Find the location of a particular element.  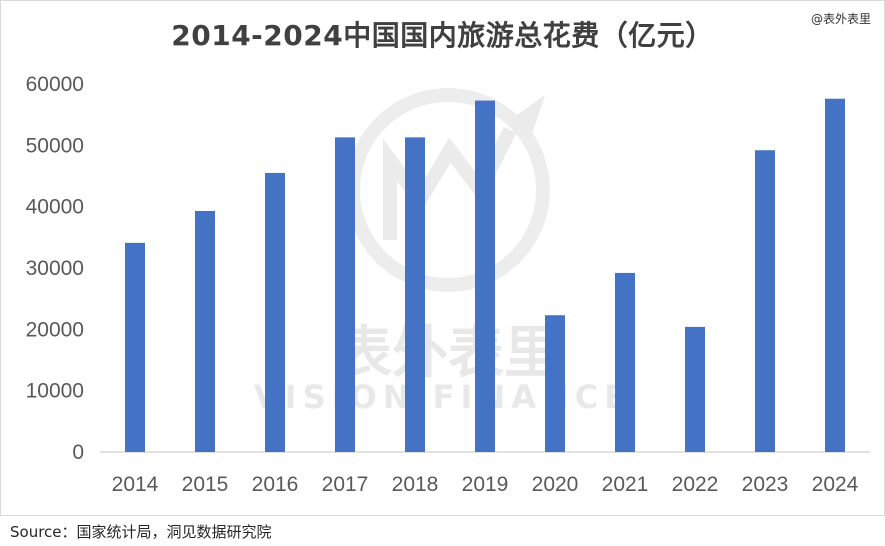

bar-2015 is located at coordinates (205, 331).